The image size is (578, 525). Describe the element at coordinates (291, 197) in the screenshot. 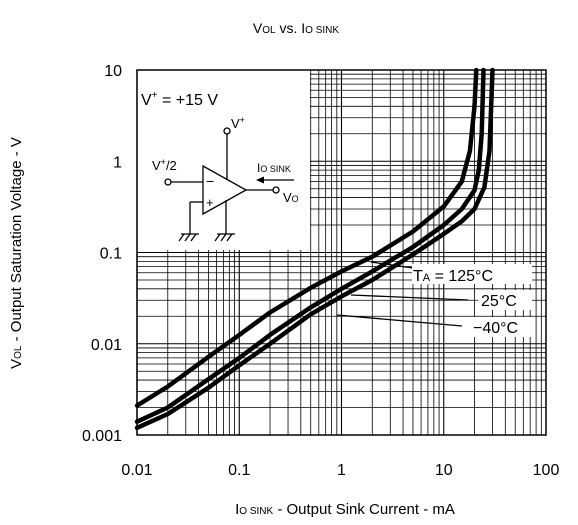

I see `inset-vo-label: VO` at that location.